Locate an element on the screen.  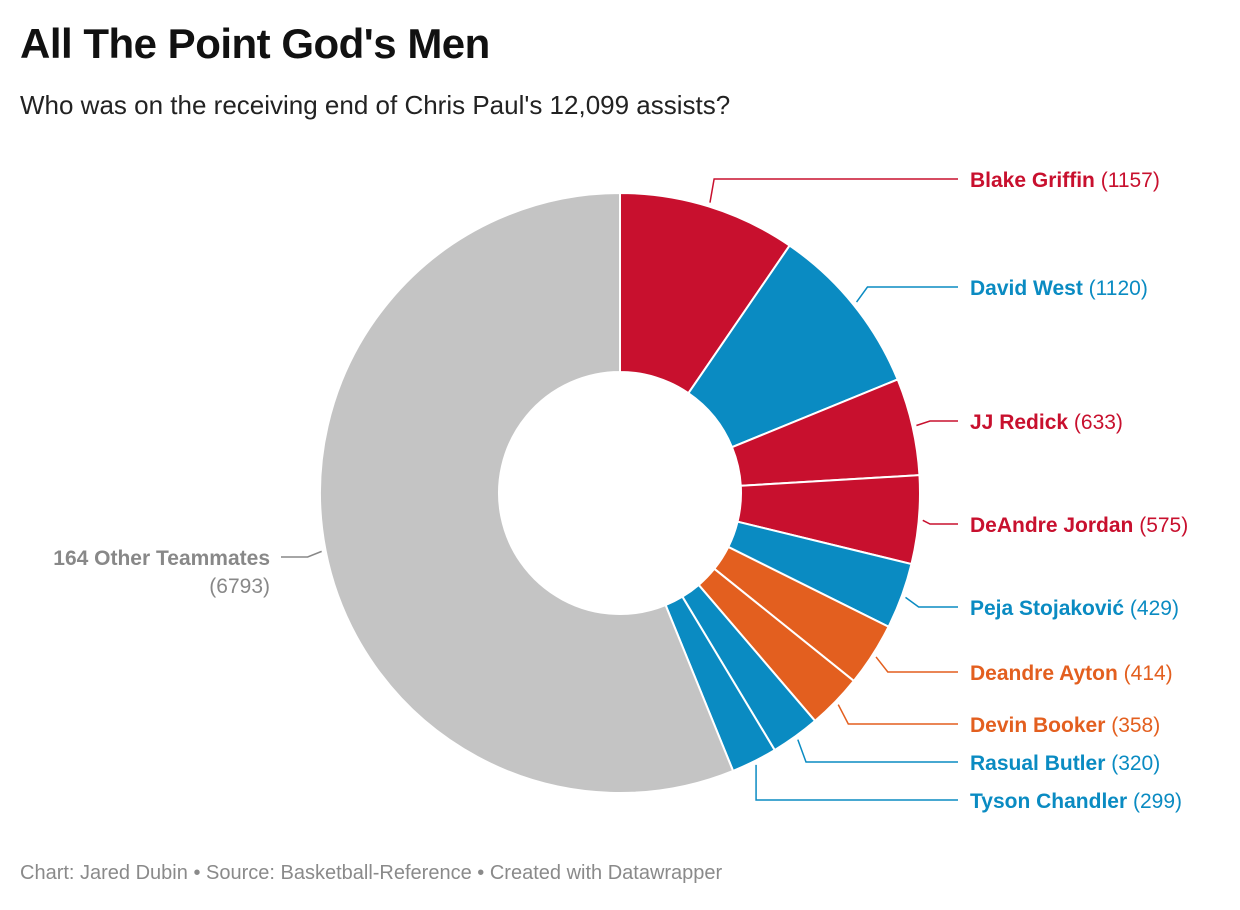
slice-value: (320) is located at coordinates (1132, 763).